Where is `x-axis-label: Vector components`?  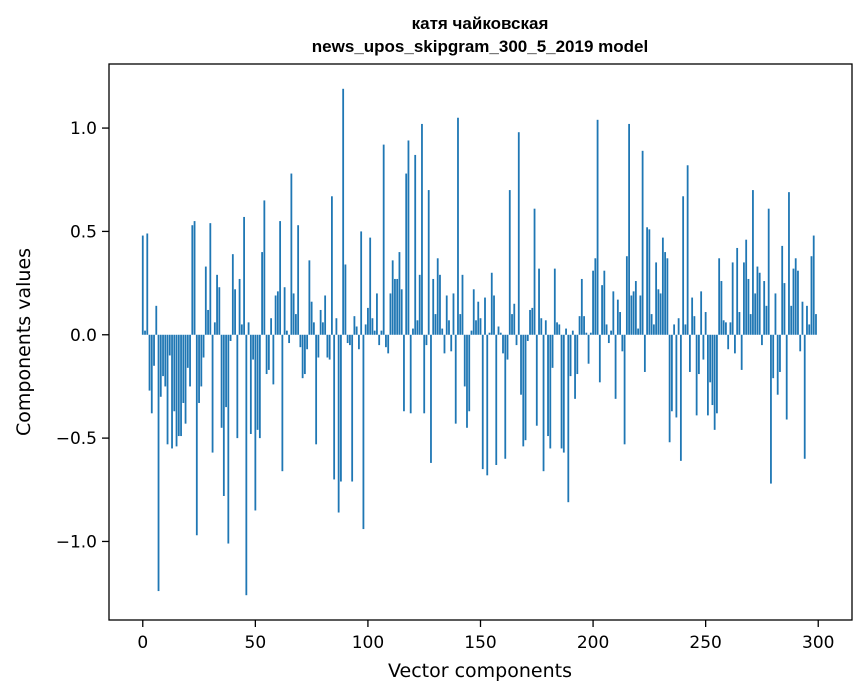 x-axis-label: Vector components is located at coordinates (480, 671).